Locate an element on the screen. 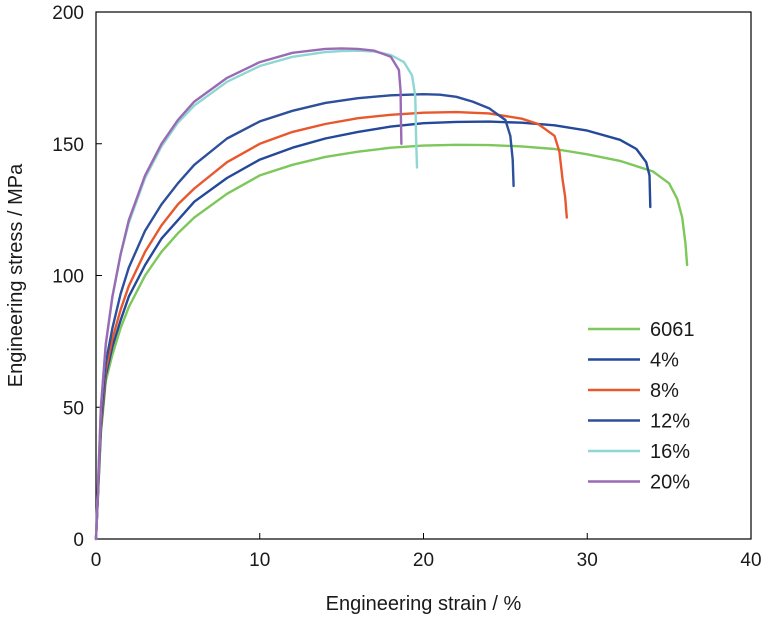  y-tick-label: 0 is located at coordinates (78, 540).